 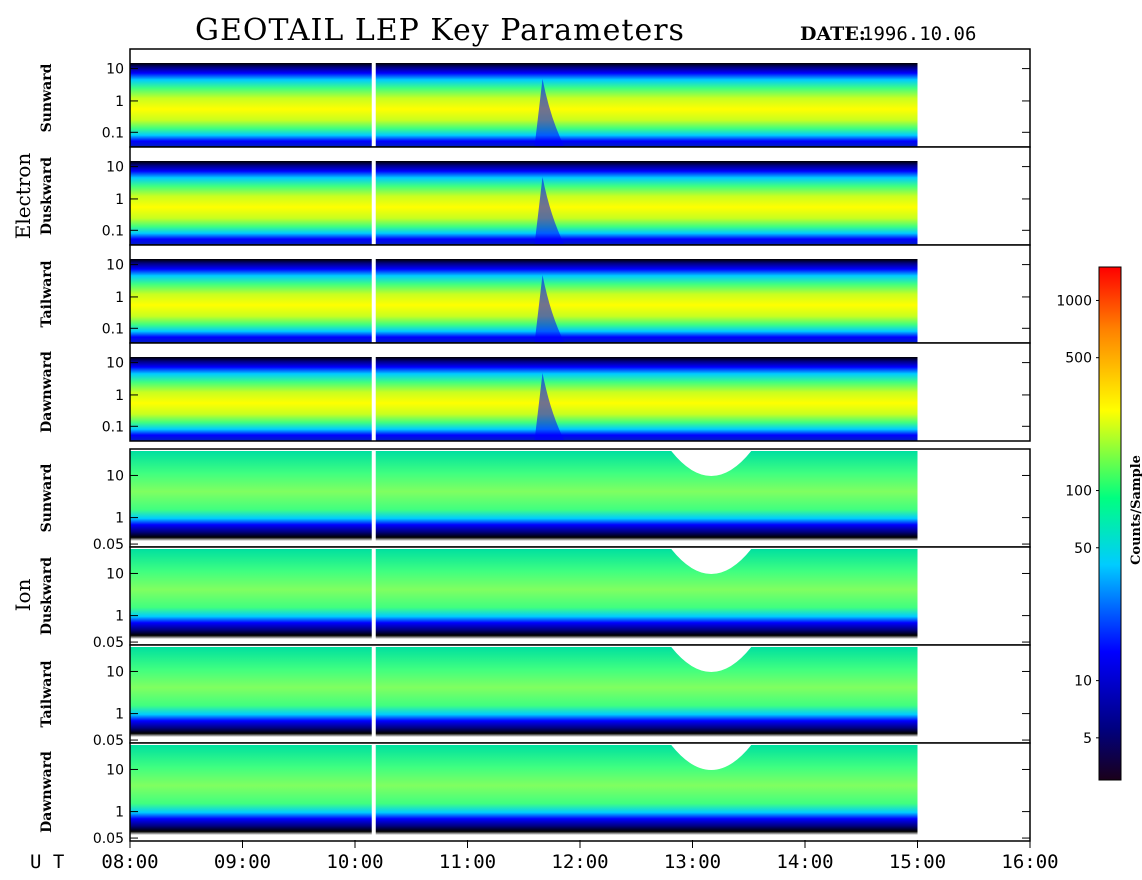 What do you see at coordinates (354, 862) in the screenshot?
I see `x-tick-label: 10:00` at bounding box center [354, 862].